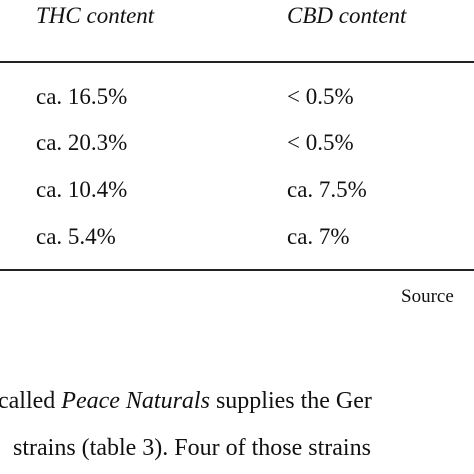 Image resolution: width=474 pixels, height=474 pixels. Describe the element at coordinates (82, 189) in the screenshot. I see `thc-value: ca. 10.4%` at that location.